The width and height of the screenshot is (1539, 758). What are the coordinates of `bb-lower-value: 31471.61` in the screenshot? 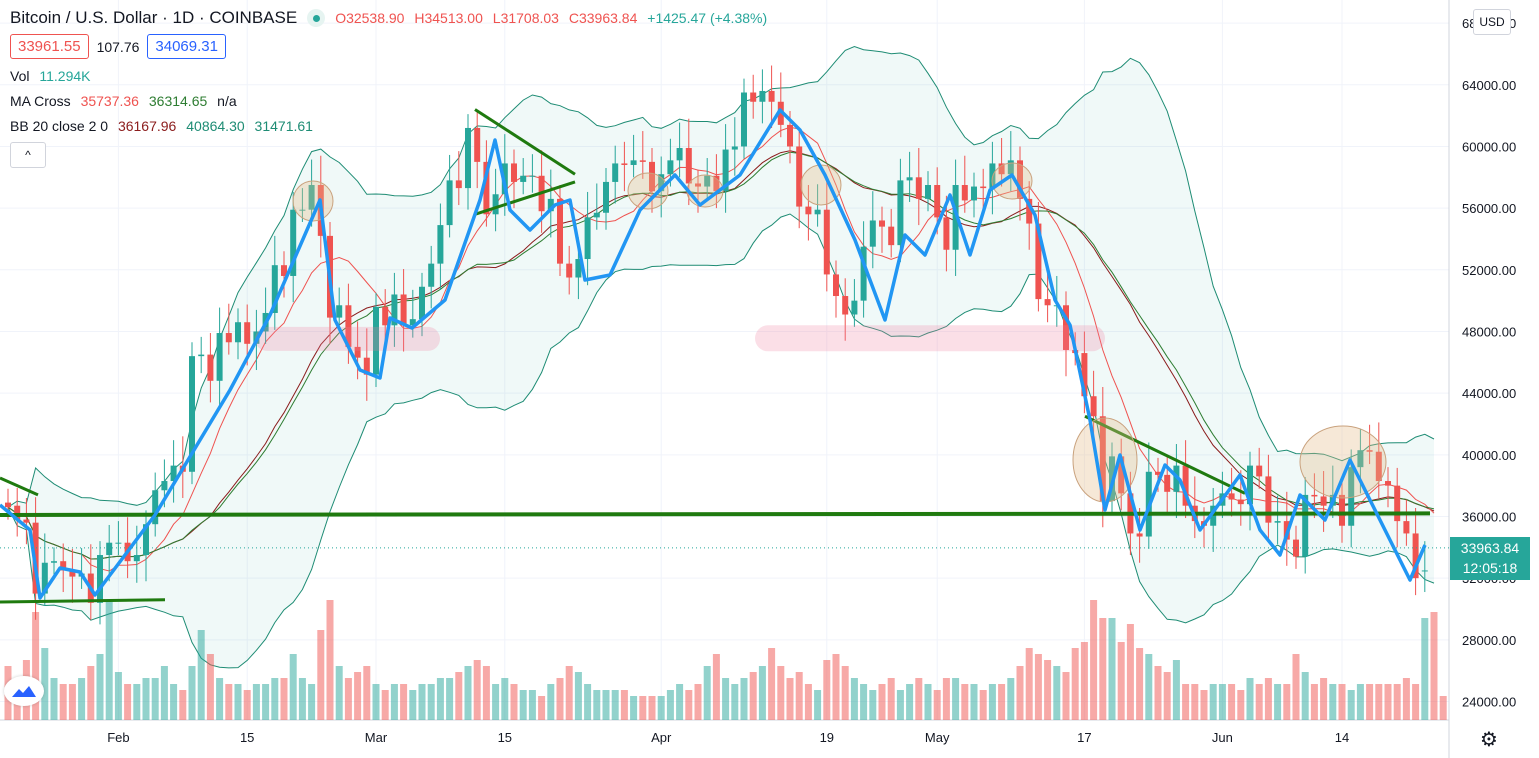 It's located at (283, 126).